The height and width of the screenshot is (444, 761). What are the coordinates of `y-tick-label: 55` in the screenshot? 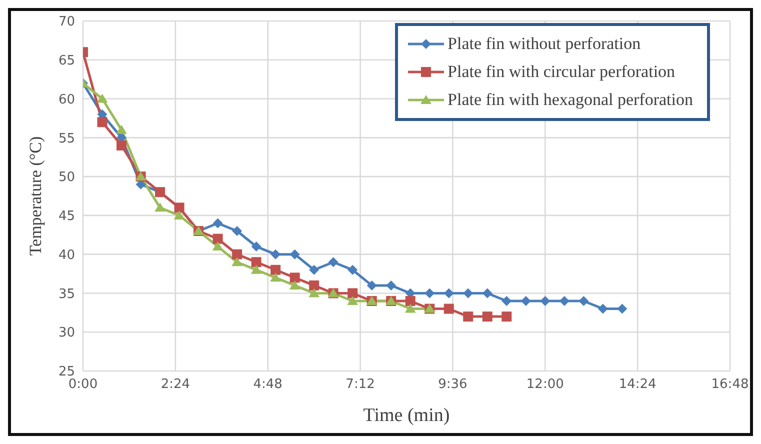 It's located at (66, 138).